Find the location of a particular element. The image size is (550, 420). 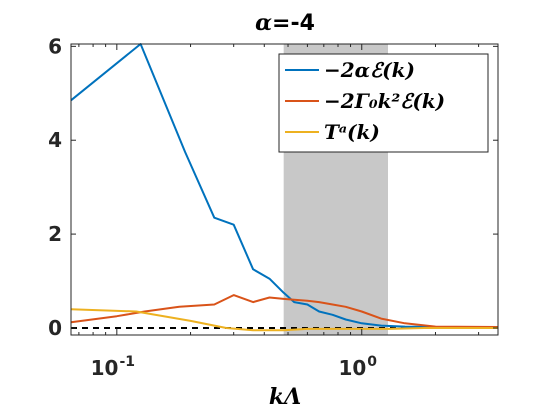

legend-label: −2αℰ(k) is located at coordinates (369, 70).